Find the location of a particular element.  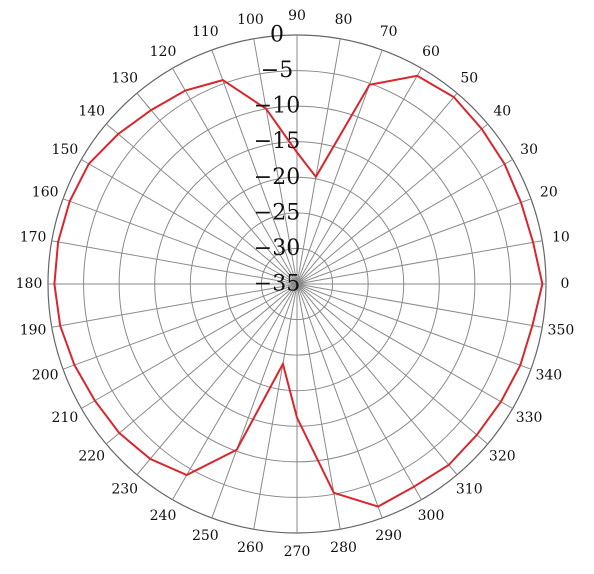

angle-tick-label: 50 is located at coordinates (469, 79).